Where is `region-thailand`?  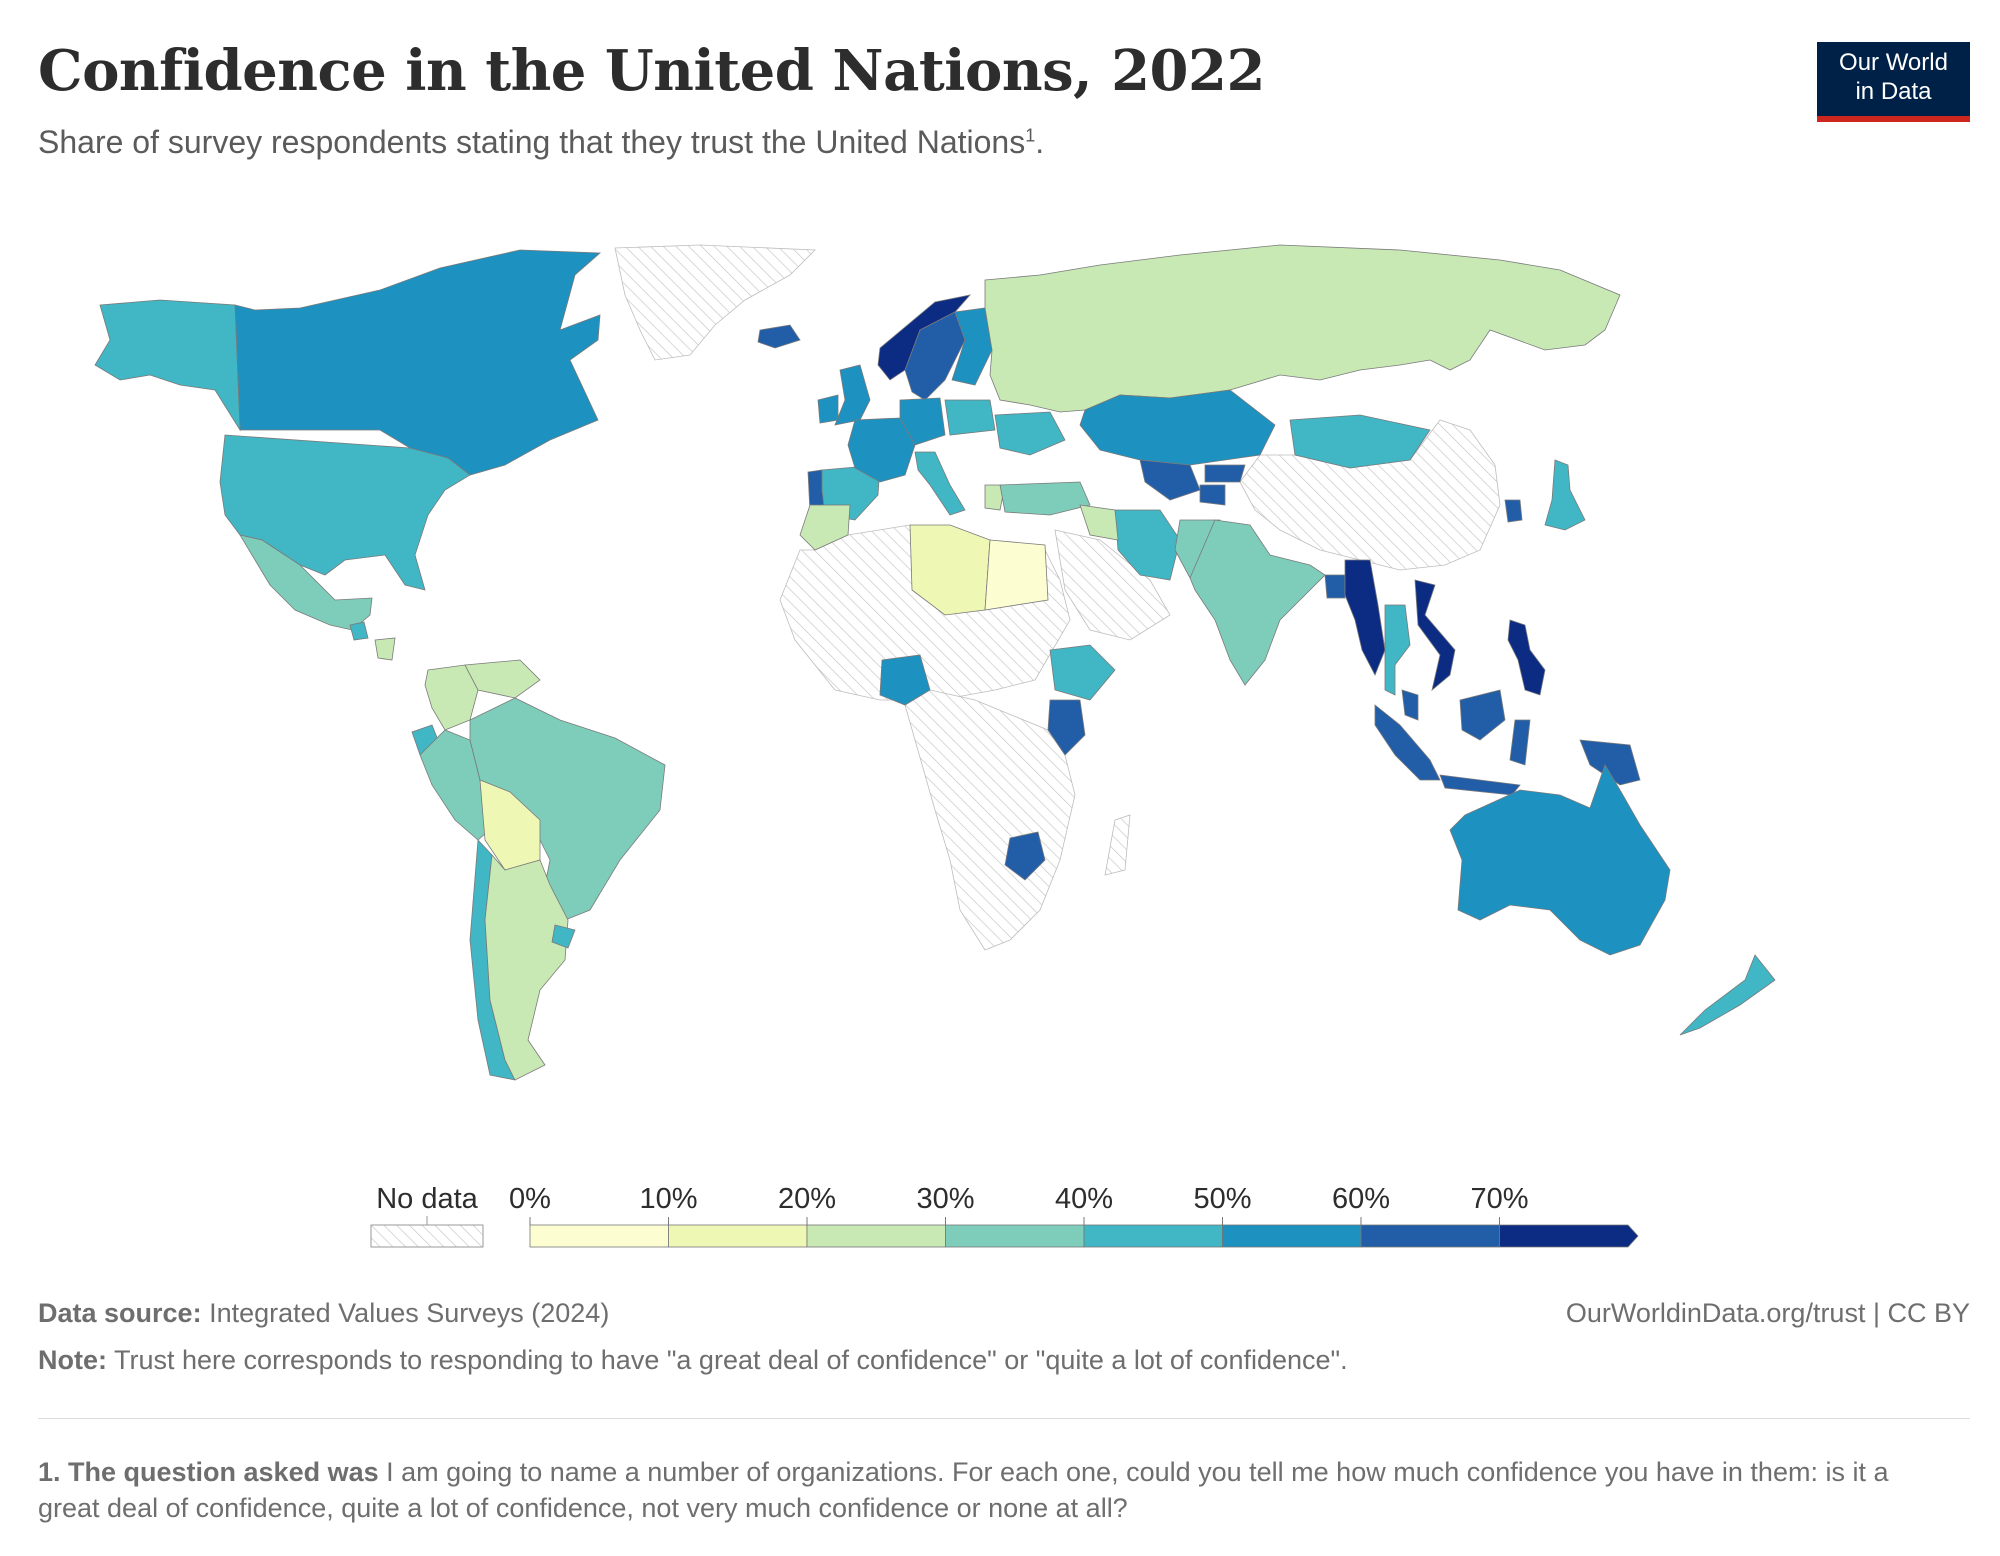
region-thailand is located at coordinates (1397, 650).